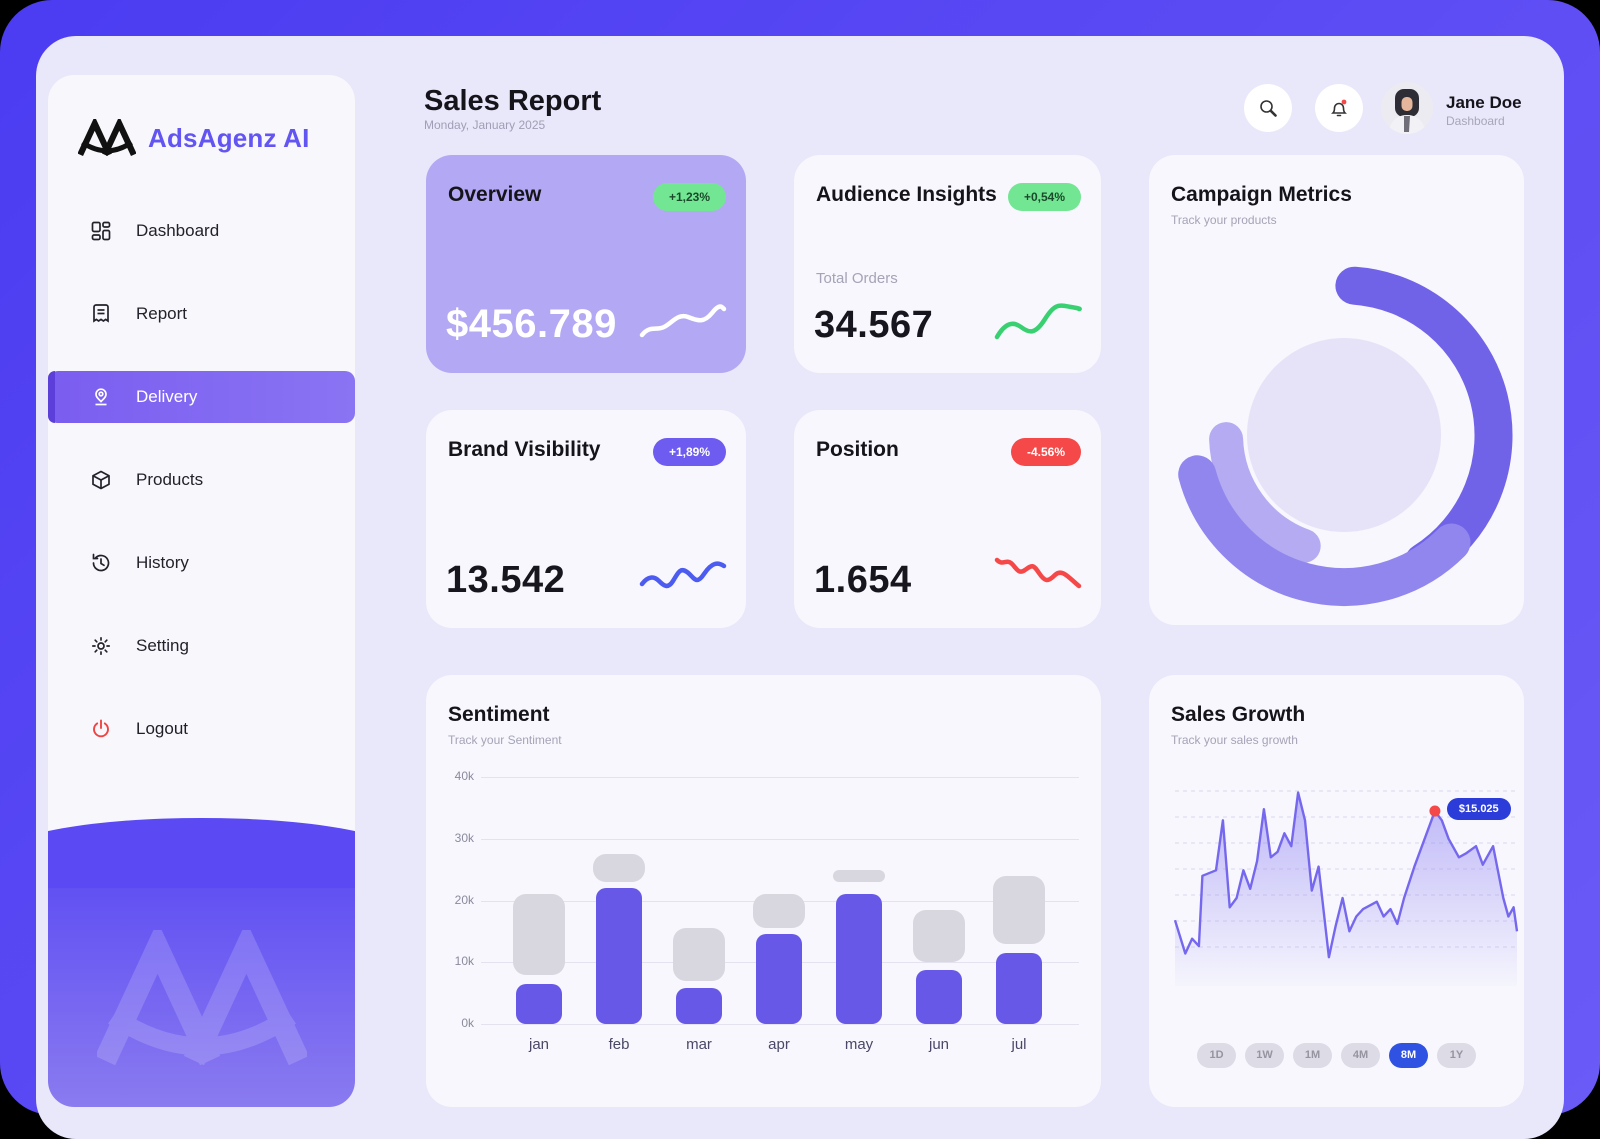 The height and width of the screenshot is (1139, 1600). I want to click on y-tick-label: 40k, so click(454, 776).